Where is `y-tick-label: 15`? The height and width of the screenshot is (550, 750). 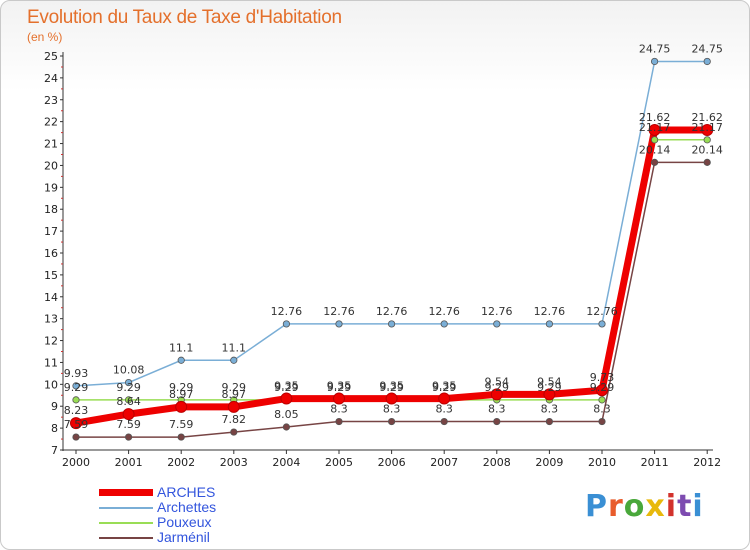
y-tick-label: 15 is located at coordinates (51, 275).